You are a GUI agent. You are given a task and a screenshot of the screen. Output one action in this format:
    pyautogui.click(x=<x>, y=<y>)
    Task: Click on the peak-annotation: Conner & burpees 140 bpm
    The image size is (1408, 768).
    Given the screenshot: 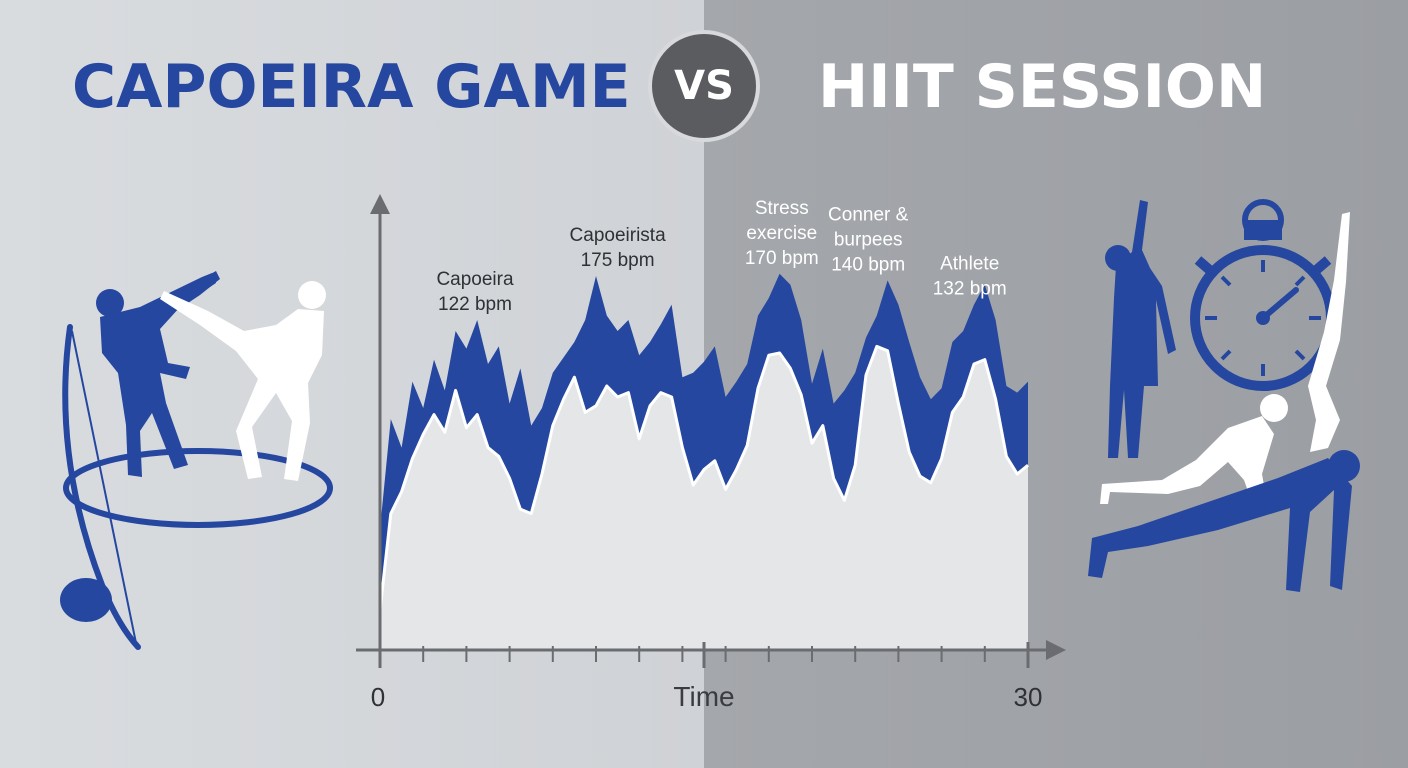 What is the action you would take?
    pyautogui.click(x=868, y=239)
    